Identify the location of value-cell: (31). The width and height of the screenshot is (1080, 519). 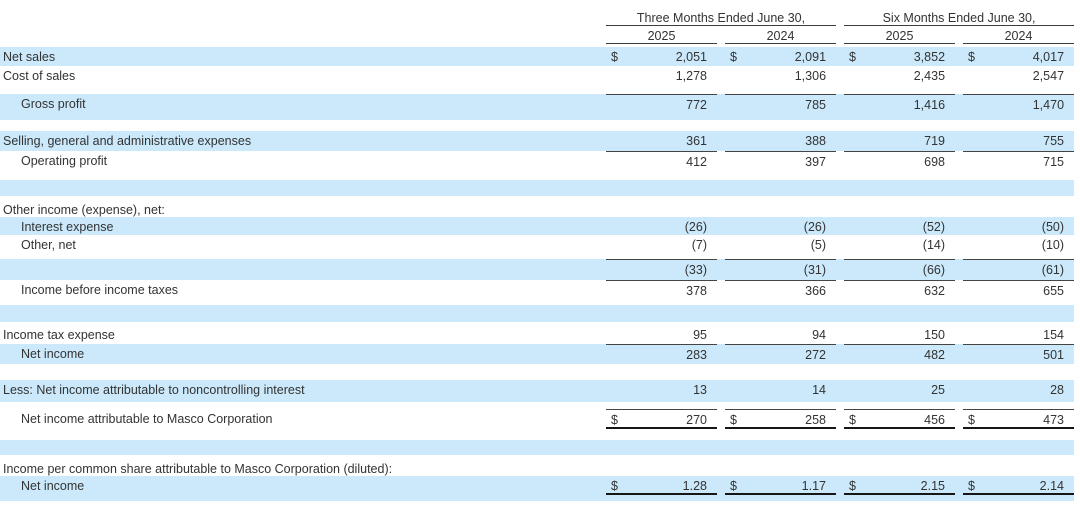
(777, 269).